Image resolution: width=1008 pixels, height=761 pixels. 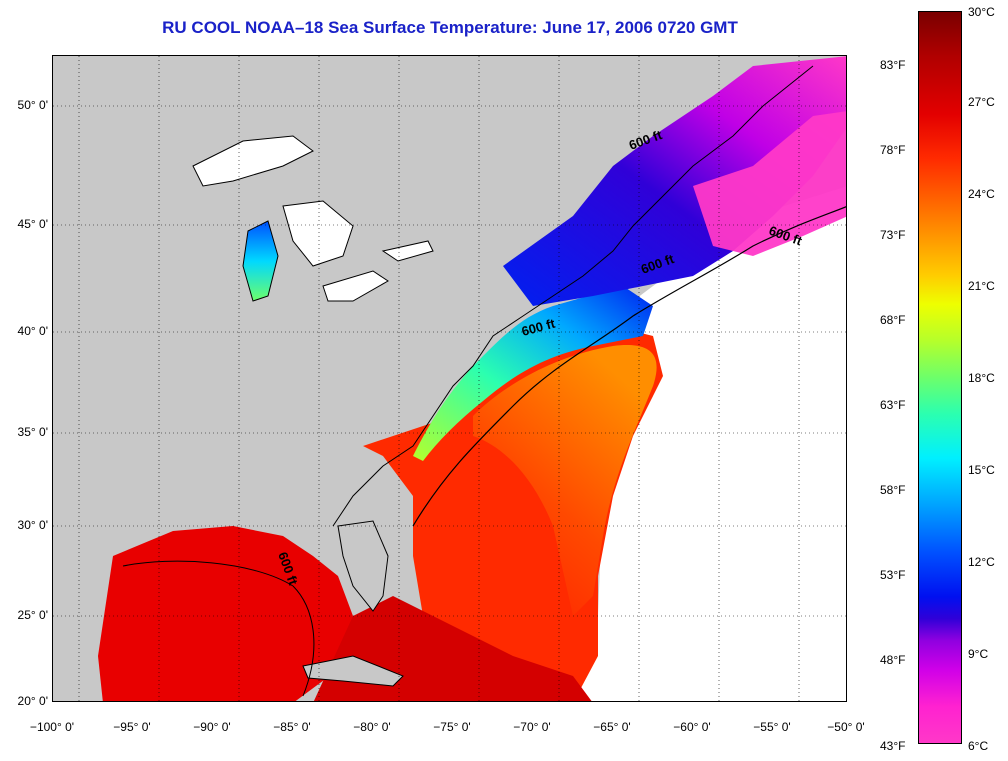 I want to click on colorbar-f-label-83: 83°F, so click(x=893, y=65).